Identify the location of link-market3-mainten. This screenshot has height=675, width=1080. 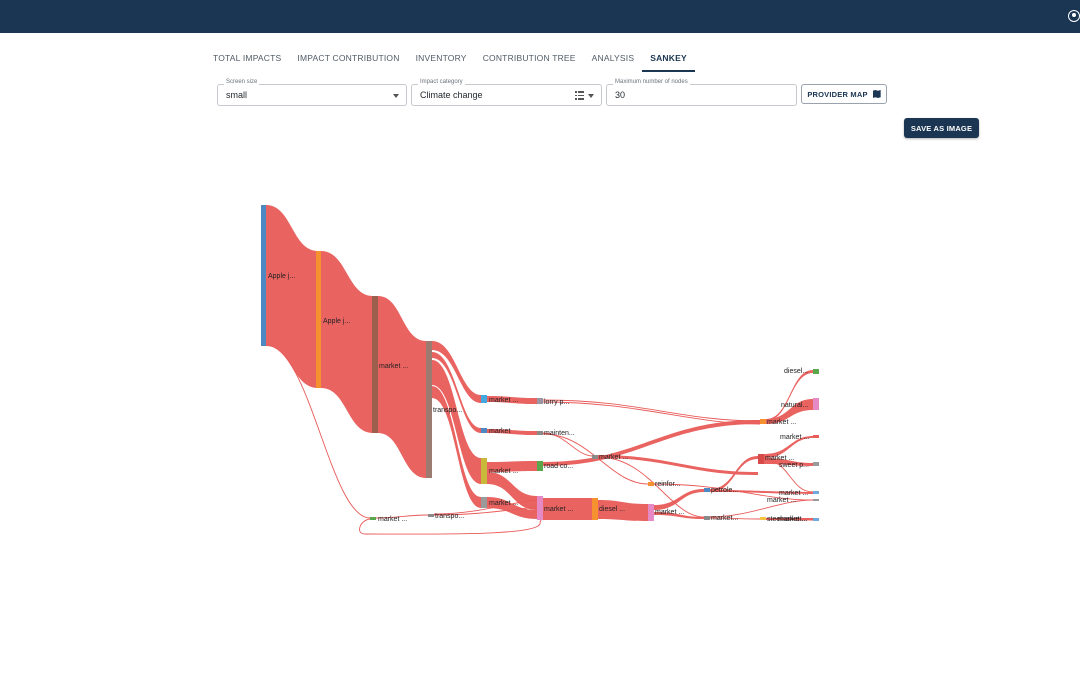
(512, 432).